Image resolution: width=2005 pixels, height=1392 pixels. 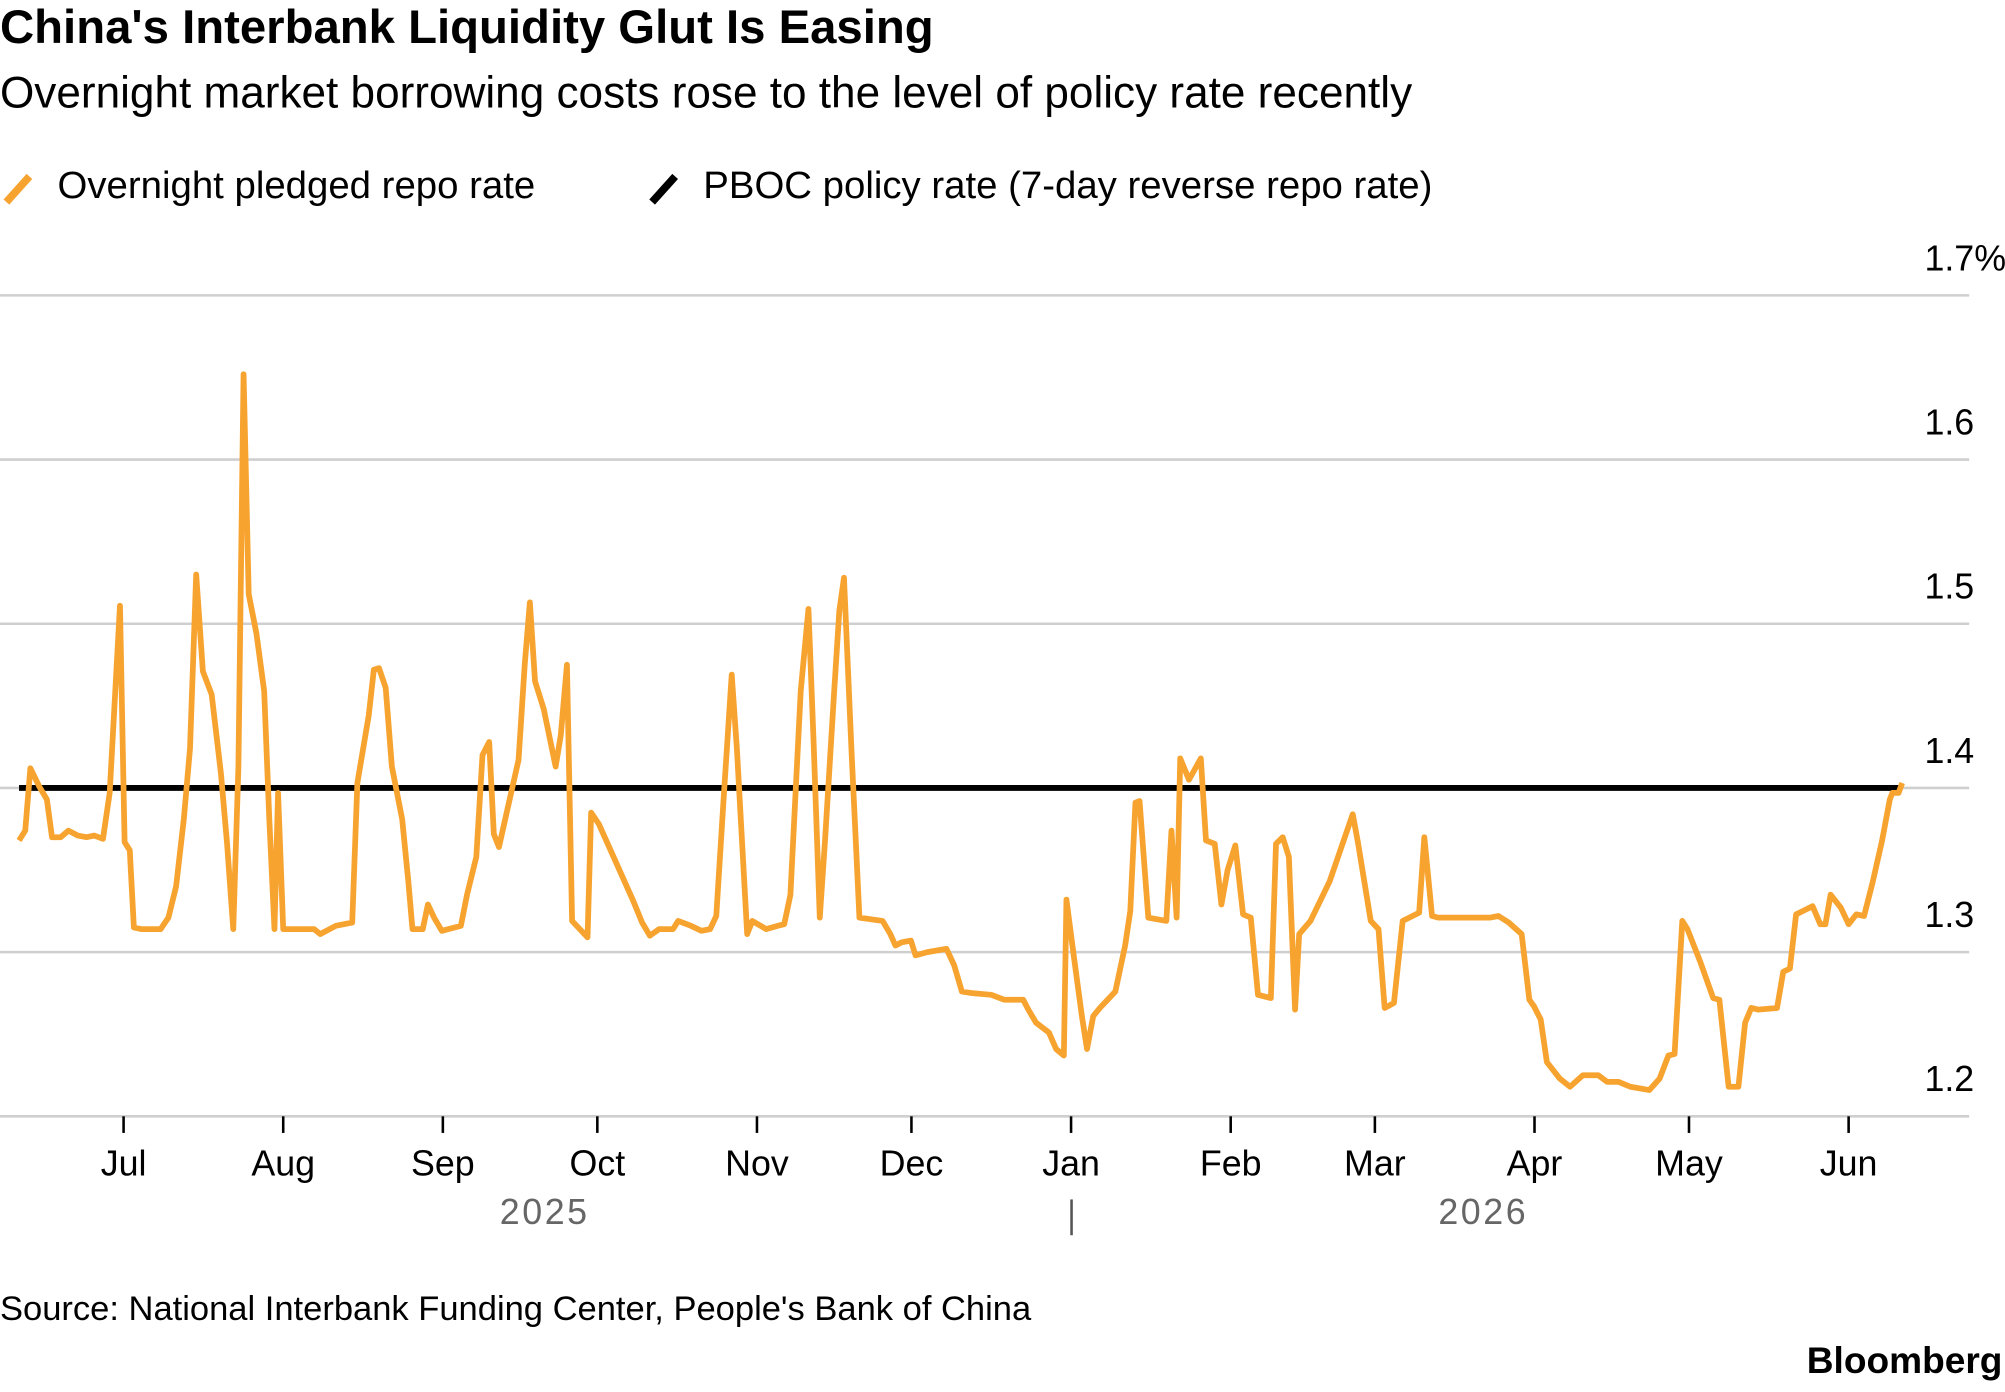 I want to click on y-tick-label: 1.6, so click(x=1949, y=422).